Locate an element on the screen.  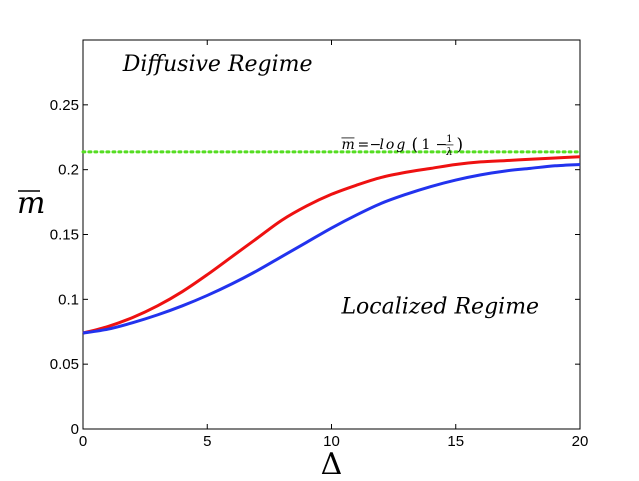
annotation-diffusive-regime: Diffusive Regime is located at coordinates (217, 64).